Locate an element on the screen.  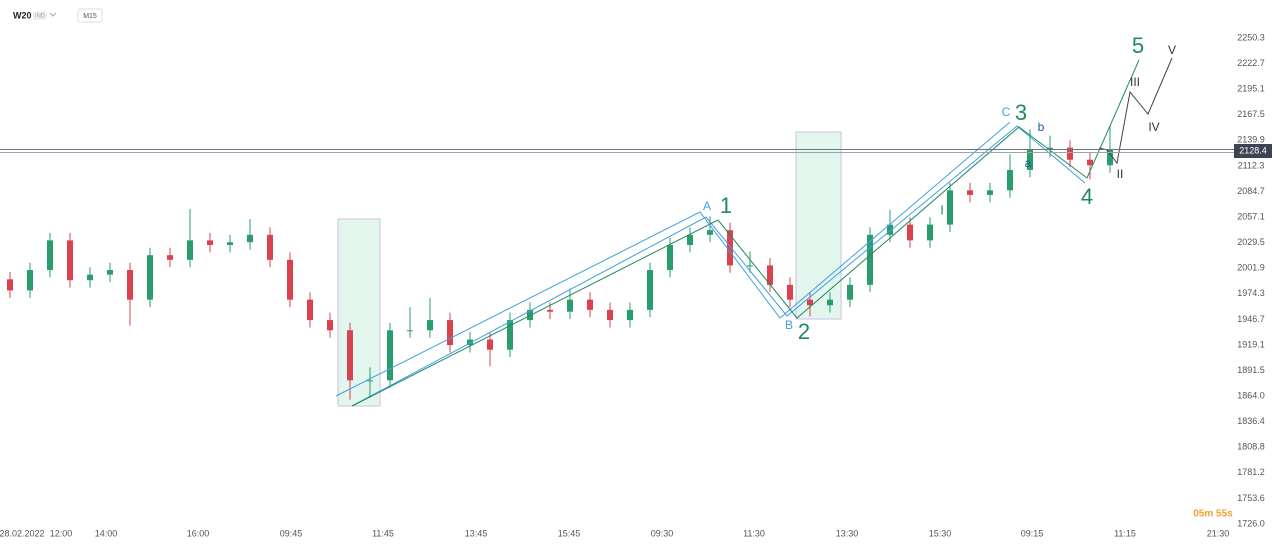
x-tick-label: 09:45 is located at coordinates (291, 533).